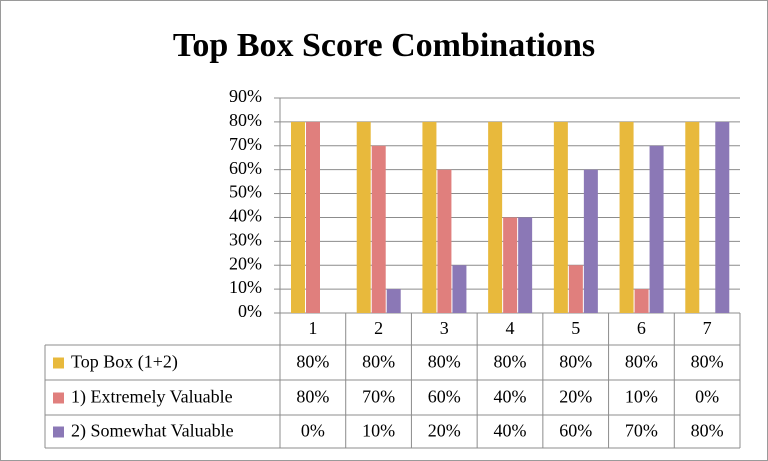 The width and height of the screenshot is (768, 461). Describe the element at coordinates (152, 397) in the screenshot. I see `legend-label: 1) Extremely Valuable` at that location.